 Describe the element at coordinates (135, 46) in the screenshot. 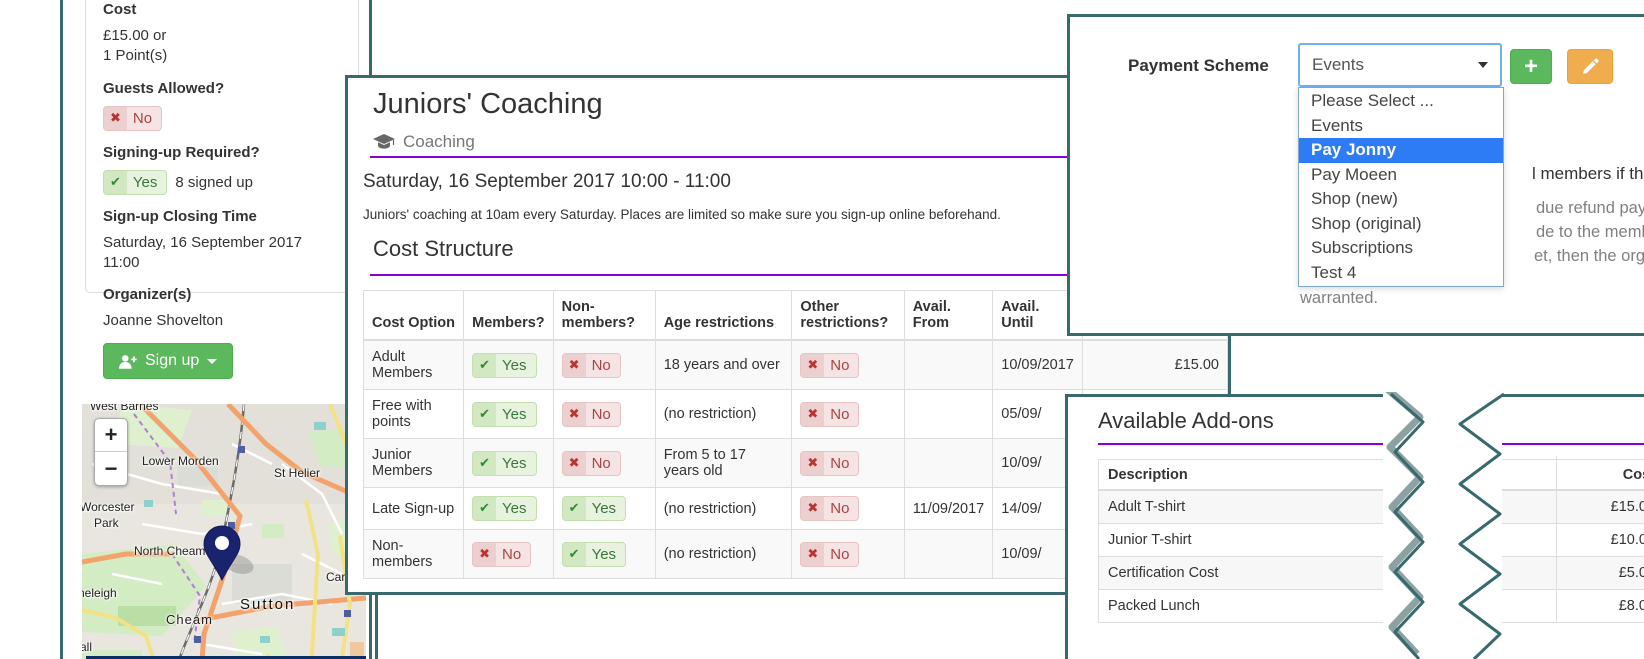

I see `cost-value: £15.00 or 1 Point(s)` at that location.